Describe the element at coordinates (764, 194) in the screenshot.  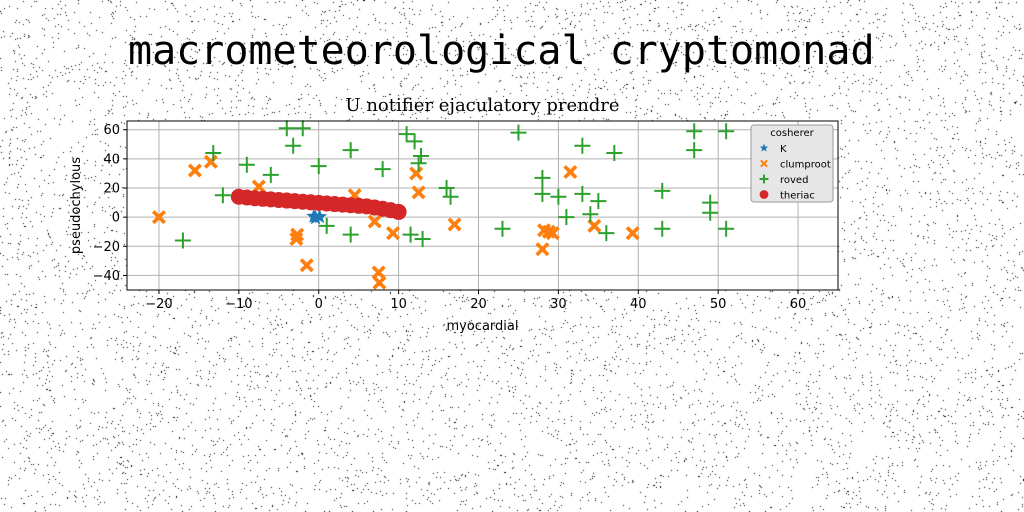
I see `legend-marker-theriac` at that location.